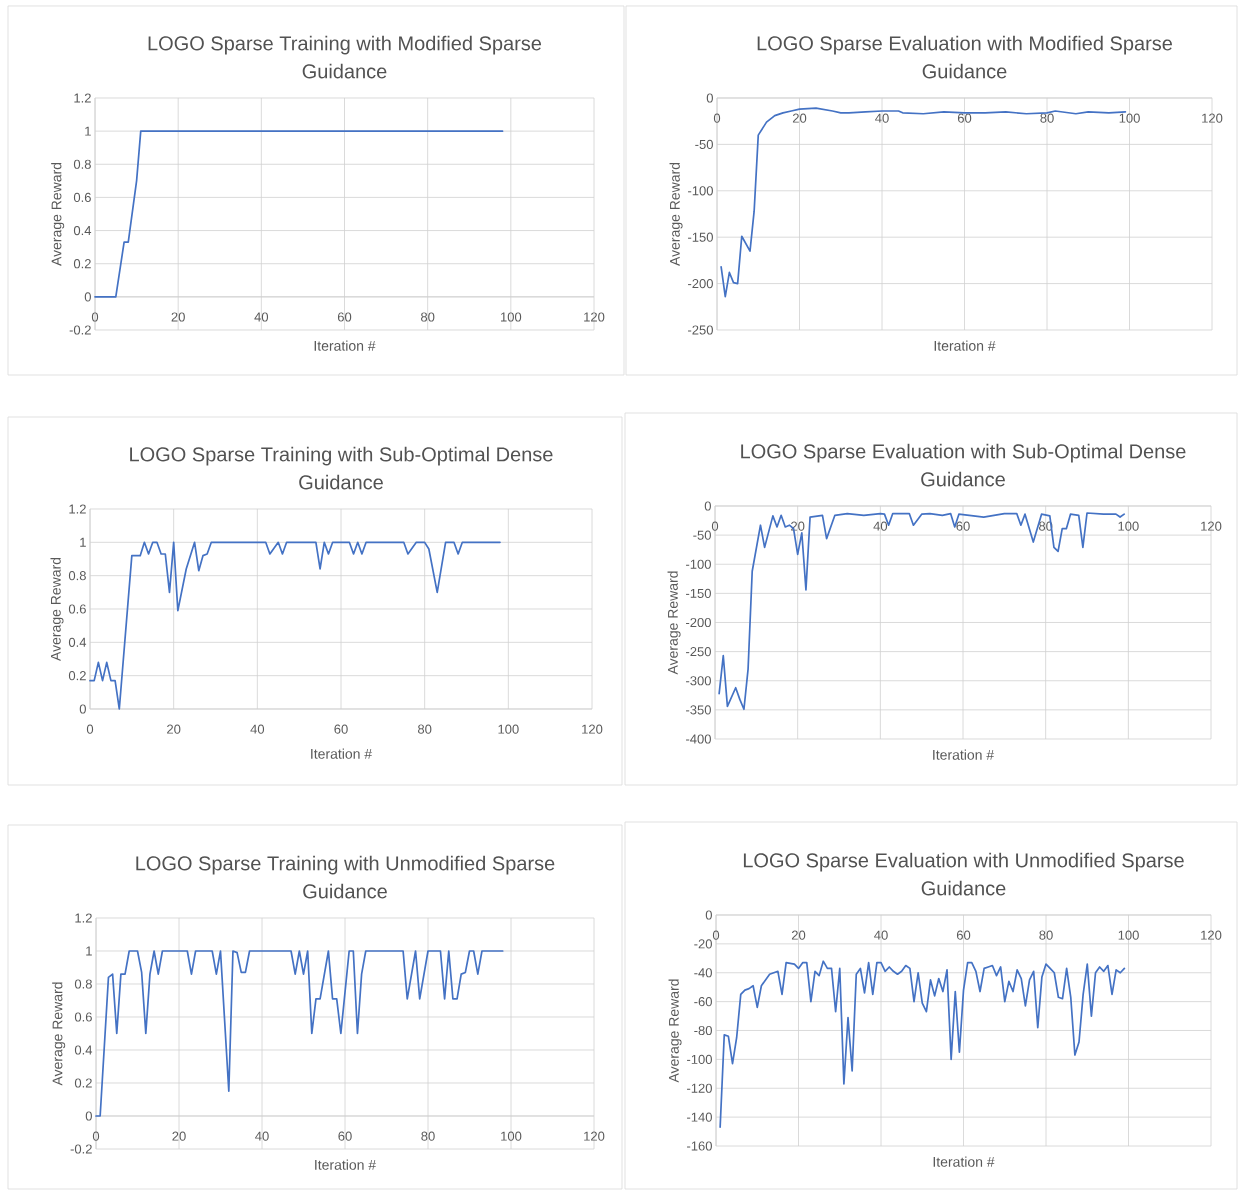 The image size is (1238, 1191). I want to click on y-tick-label: -300, so click(698, 681).